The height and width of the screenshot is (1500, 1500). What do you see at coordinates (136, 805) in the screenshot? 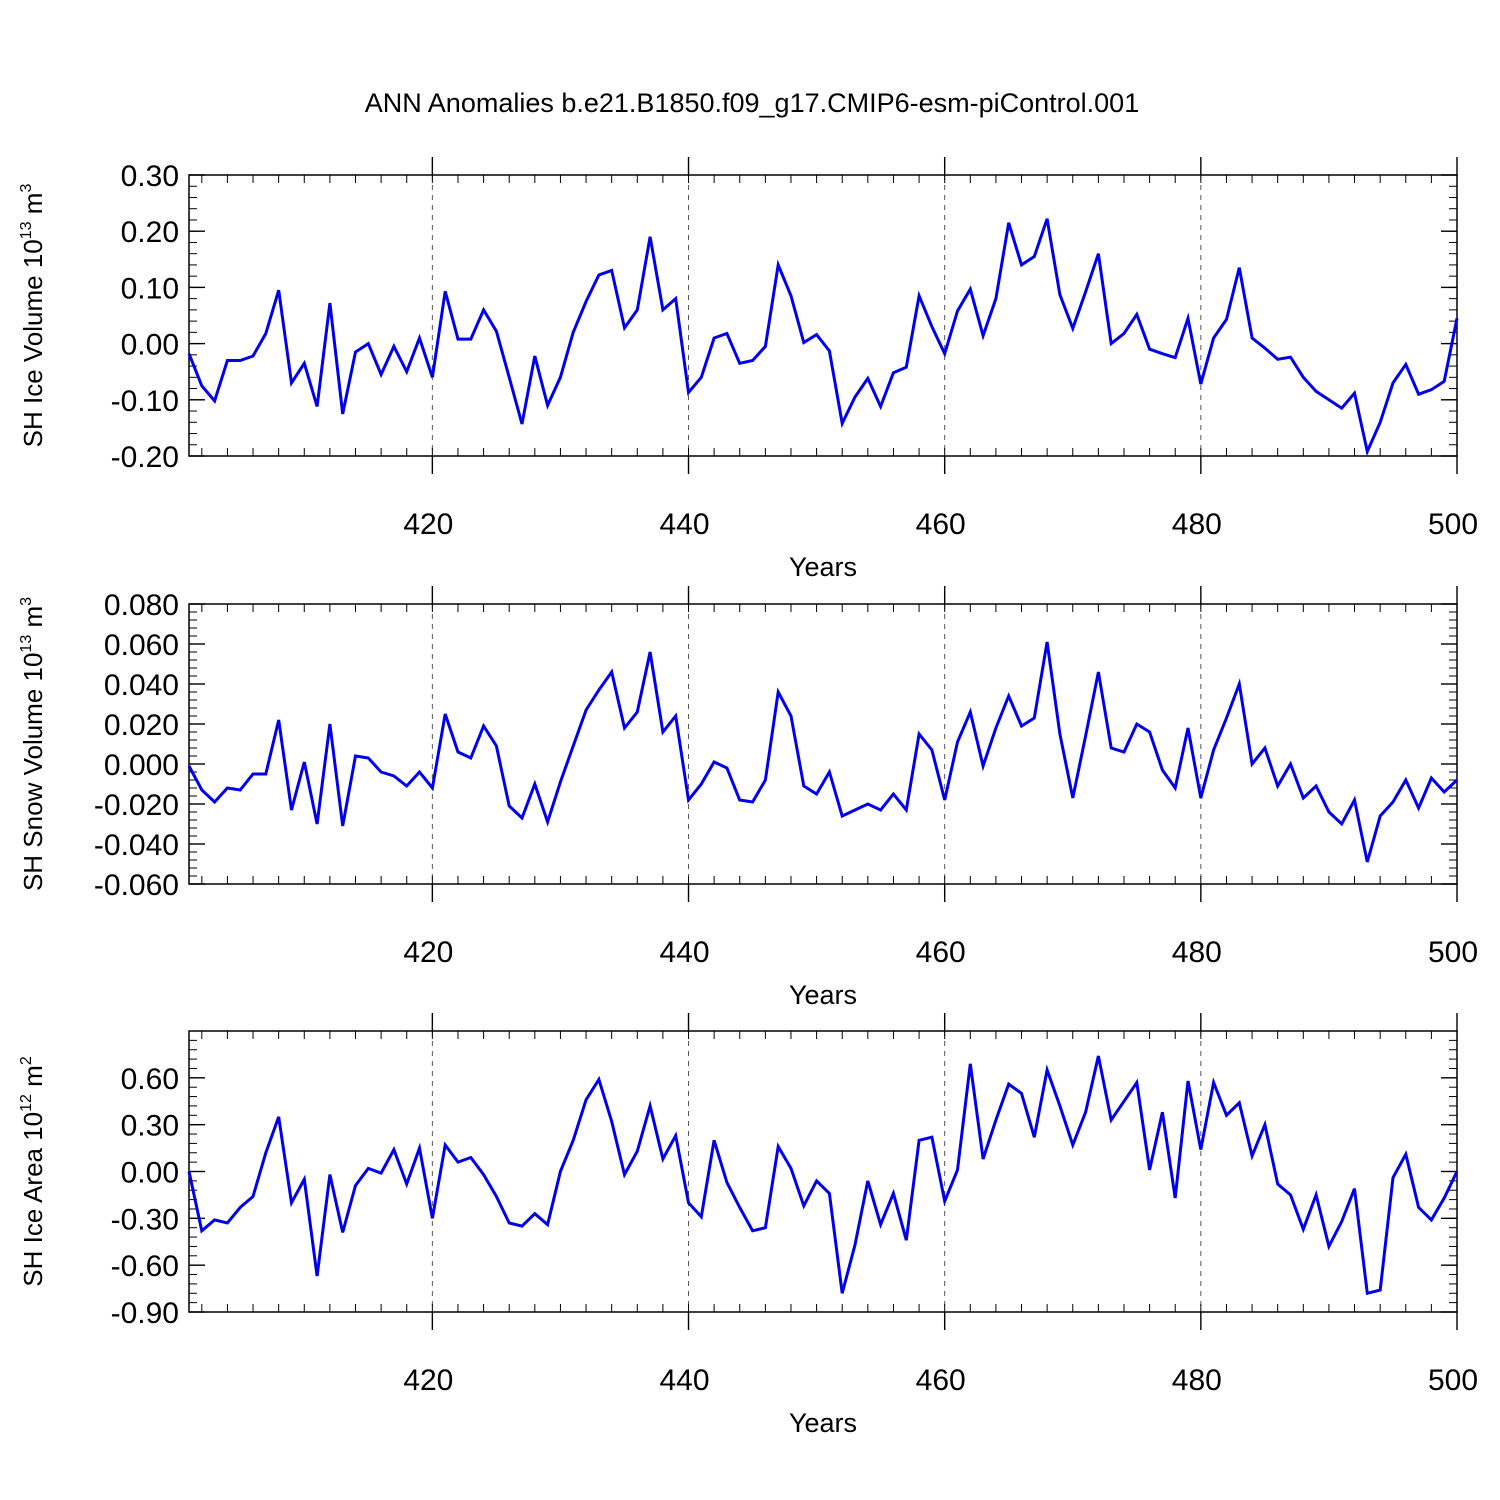
I see `y-tick-label: -0.020` at bounding box center [136, 805].